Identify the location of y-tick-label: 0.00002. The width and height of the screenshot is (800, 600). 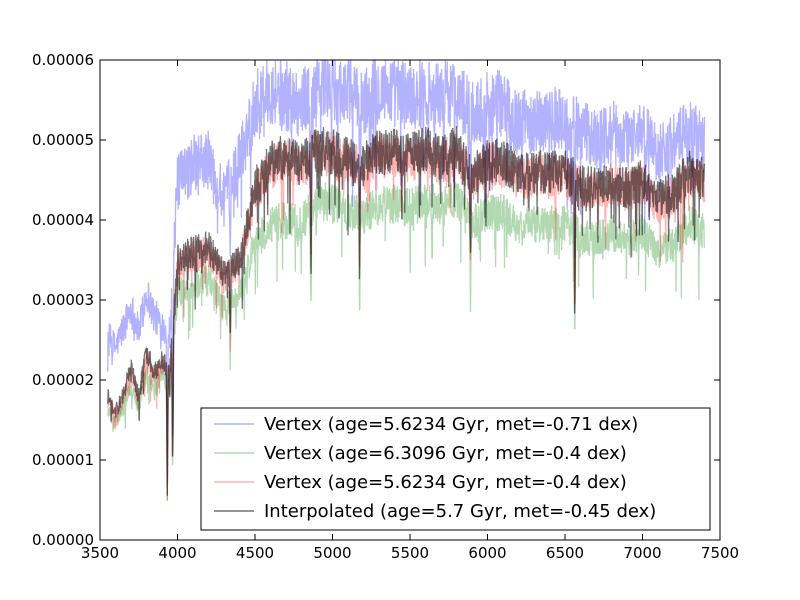
(63, 380).